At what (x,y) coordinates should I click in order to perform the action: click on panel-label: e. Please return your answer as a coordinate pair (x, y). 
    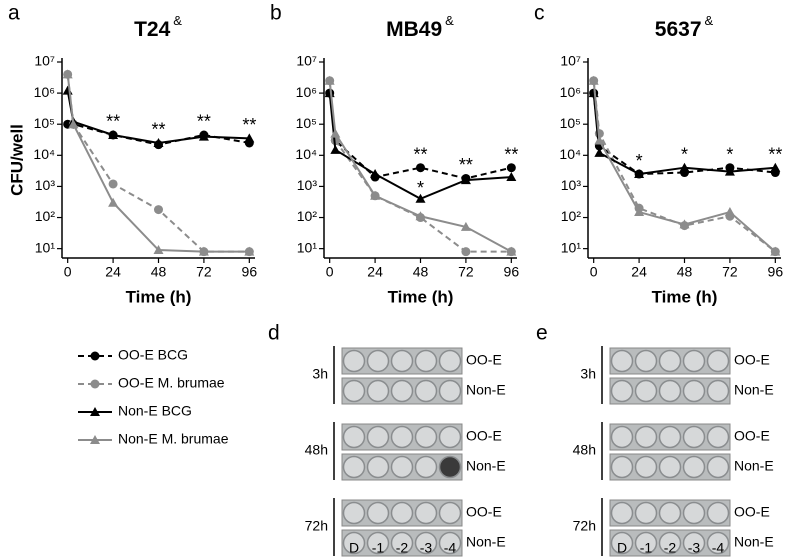
    Looking at the image, I should click on (542, 333).